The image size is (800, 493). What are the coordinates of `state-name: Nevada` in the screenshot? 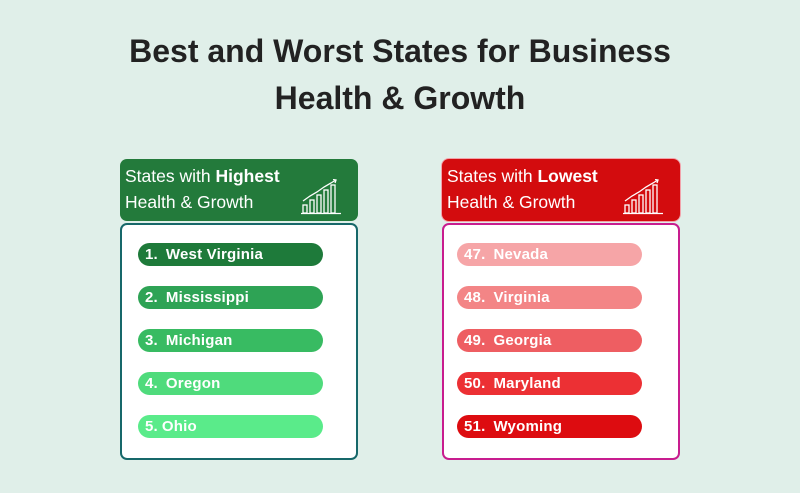 It's located at (521, 254).